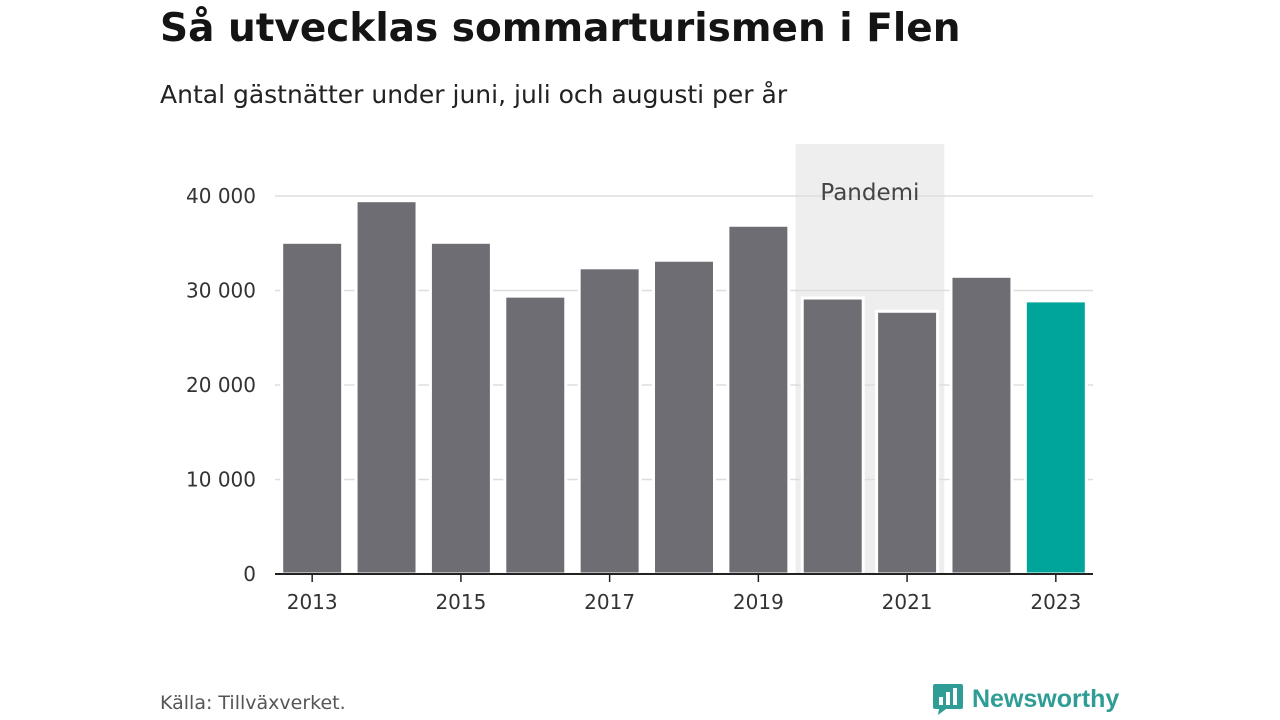 The image size is (1280, 720). What do you see at coordinates (312, 408) in the screenshot?
I see `bar-2013` at bounding box center [312, 408].